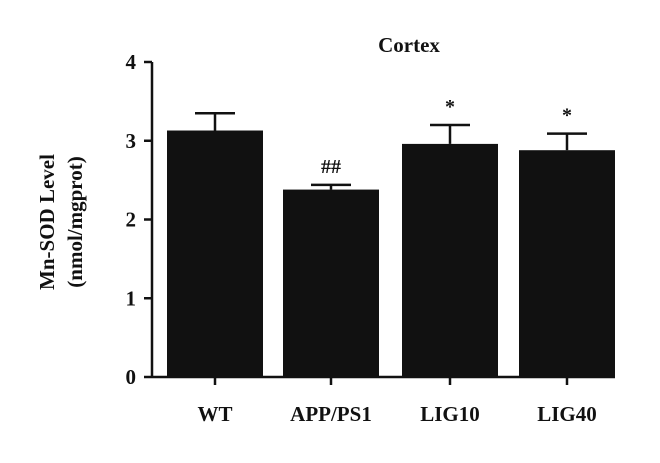 Image resolution: width=660 pixels, height=463 pixels. What do you see at coordinates (409, 45) in the screenshot?
I see `chart-title: Cortex` at bounding box center [409, 45].